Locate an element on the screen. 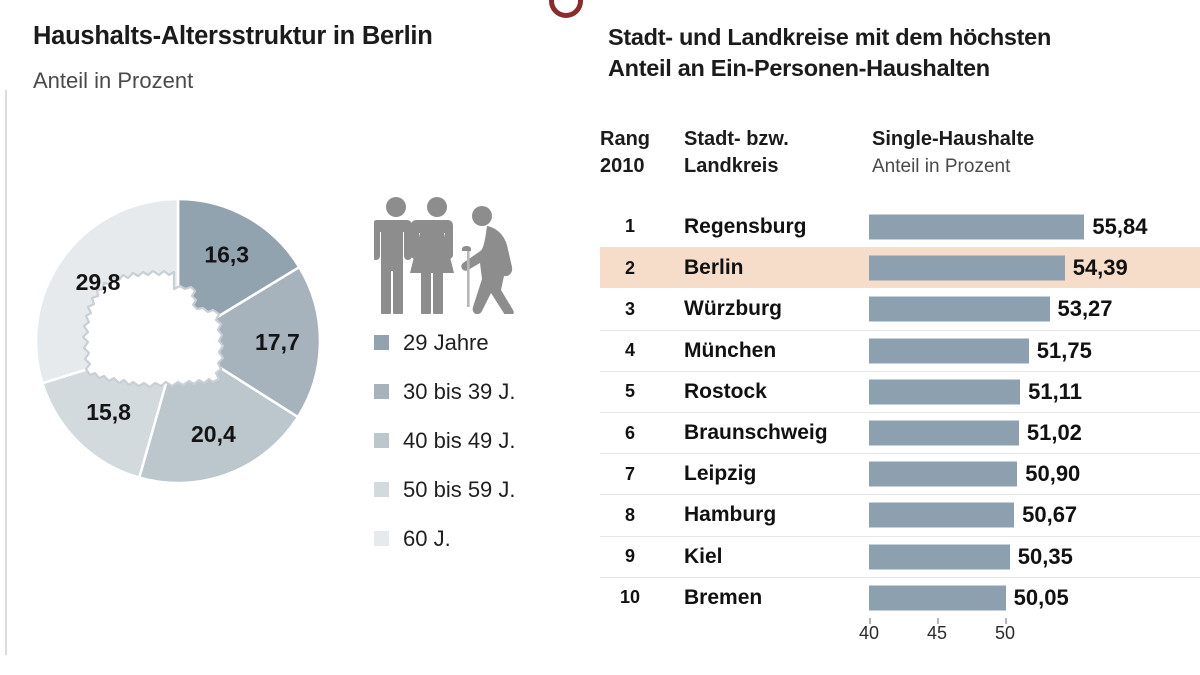 This screenshot has height=675, width=1200. pie-value-label-group: 16,3 17,7 20,4 15,8 29,8 is located at coordinates (188, 344).